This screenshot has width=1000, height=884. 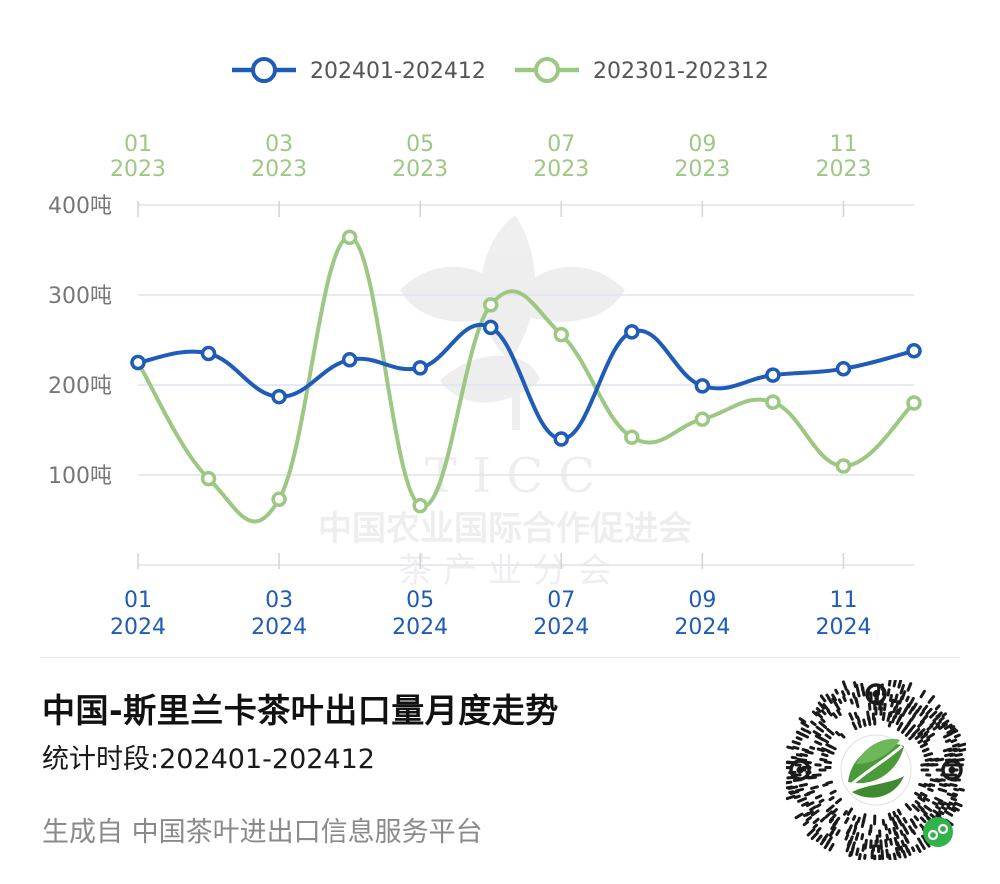 What do you see at coordinates (681, 71) in the screenshot?
I see `legend-label: 202301-202312` at bounding box center [681, 71].